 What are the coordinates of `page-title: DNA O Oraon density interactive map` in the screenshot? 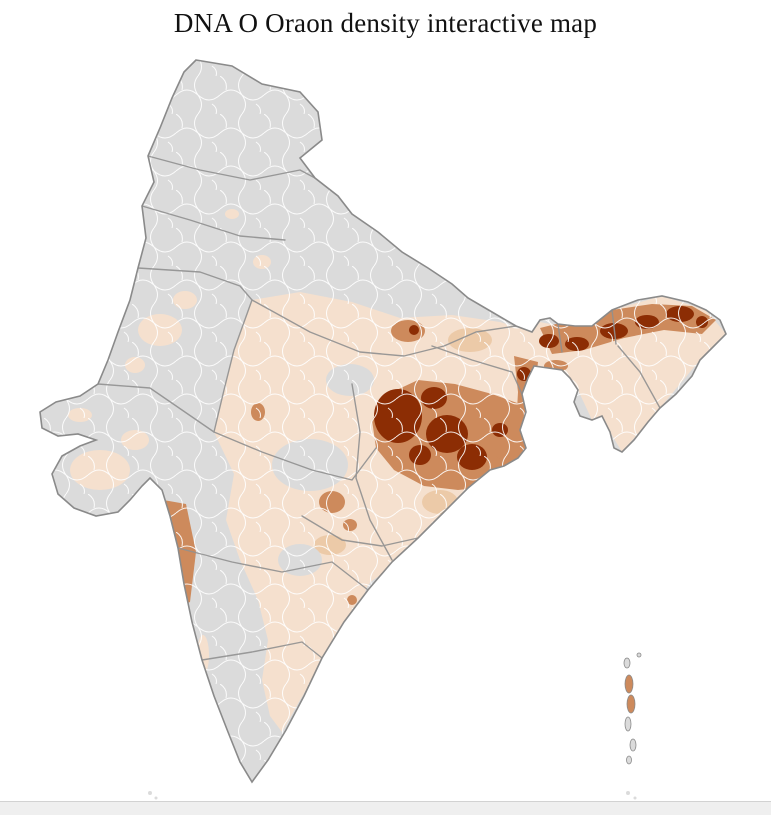 It's located at (385, 23).